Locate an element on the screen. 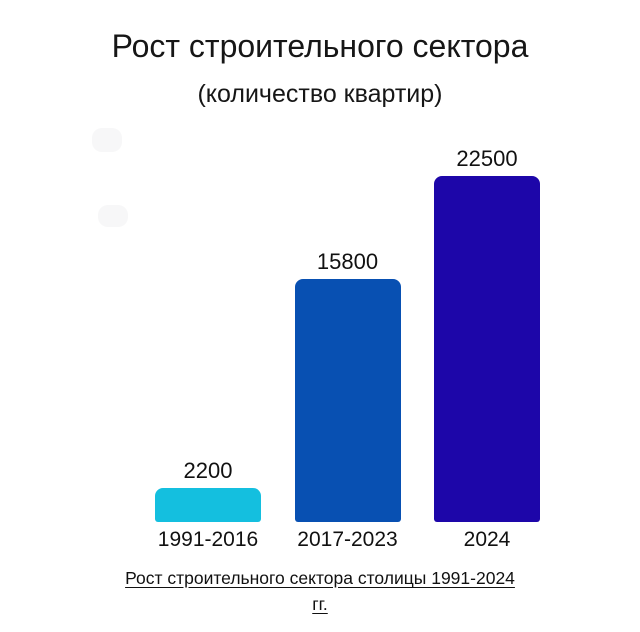 This screenshot has width=640, height=632. bar-group-2017-2023: 15800 2017-2023 is located at coordinates (347, 400).